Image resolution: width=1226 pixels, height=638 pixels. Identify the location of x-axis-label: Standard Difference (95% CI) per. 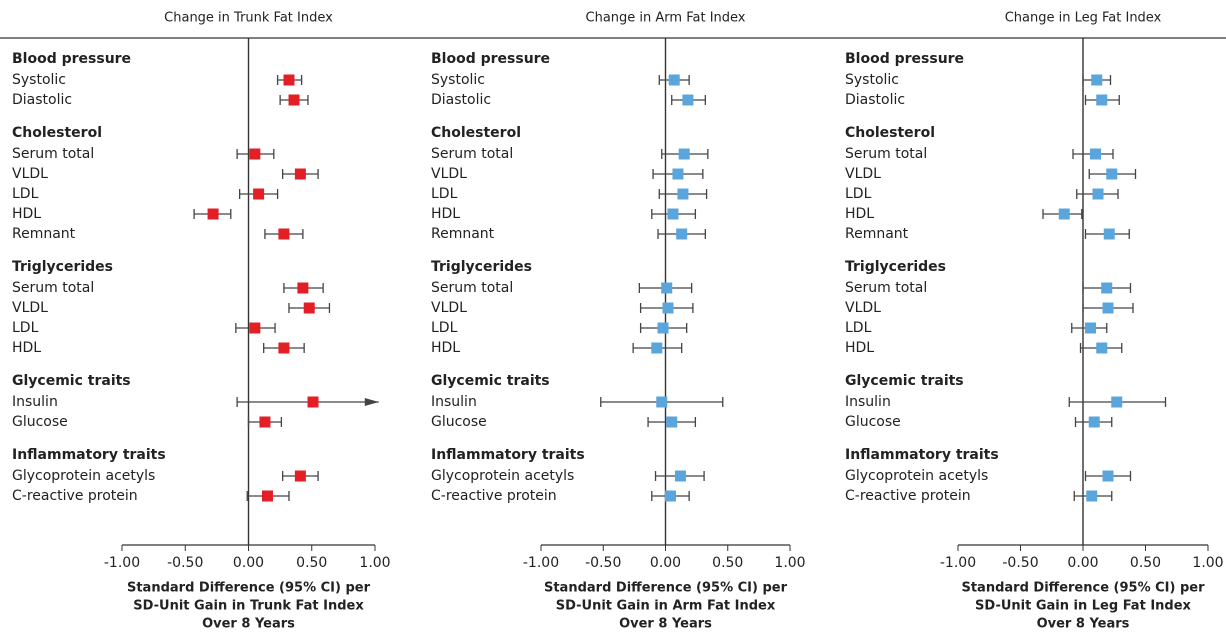
(1083, 588).